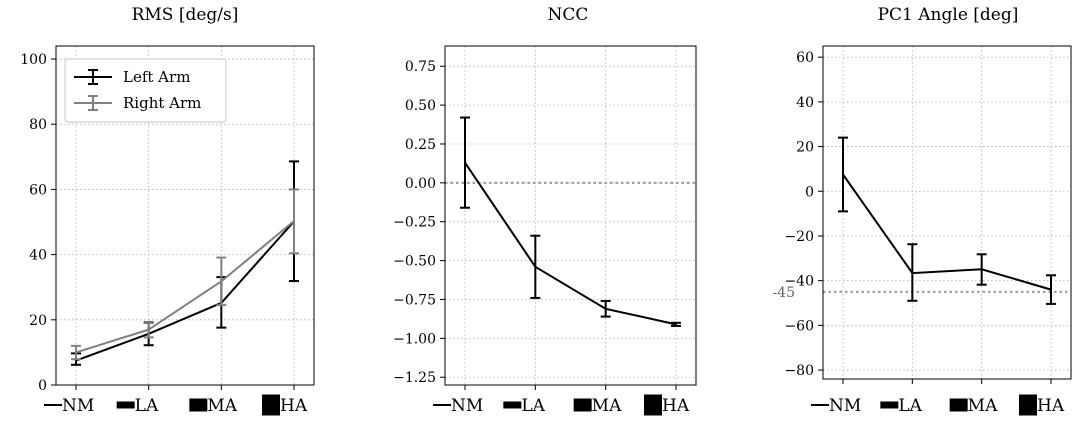 Image resolution: width=1091 pixels, height=424 pixels. Describe the element at coordinates (294, 406) in the screenshot. I see `rms-category-label-3: HA` at that location.